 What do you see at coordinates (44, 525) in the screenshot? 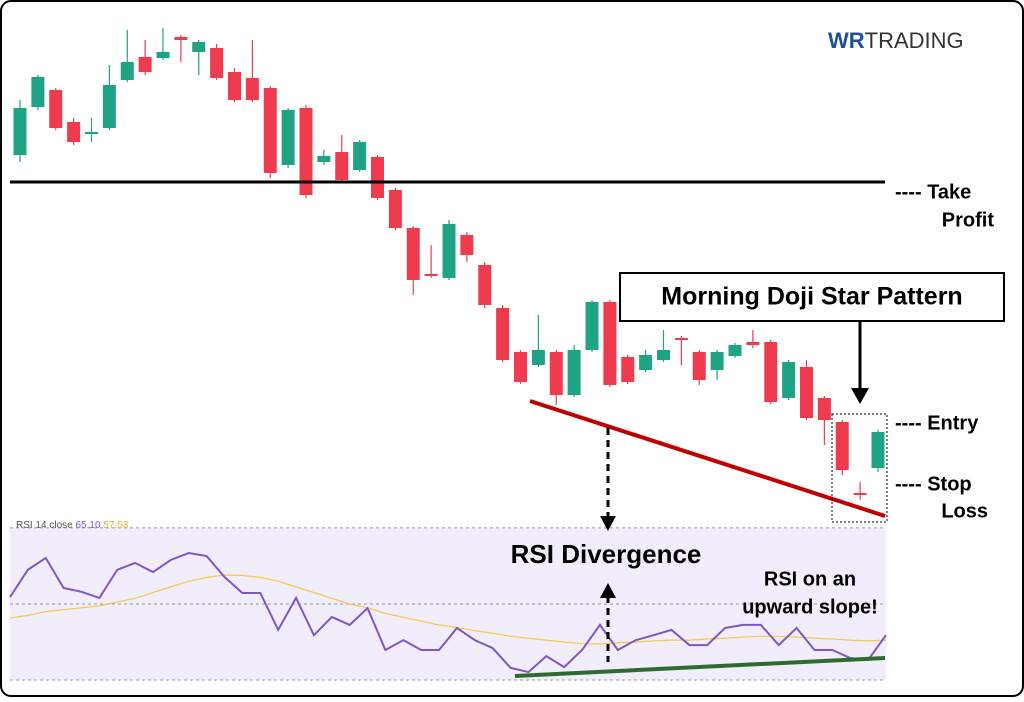
I see `rsi-legend-title: RSI 14 close` at bounding box center [44, 525].